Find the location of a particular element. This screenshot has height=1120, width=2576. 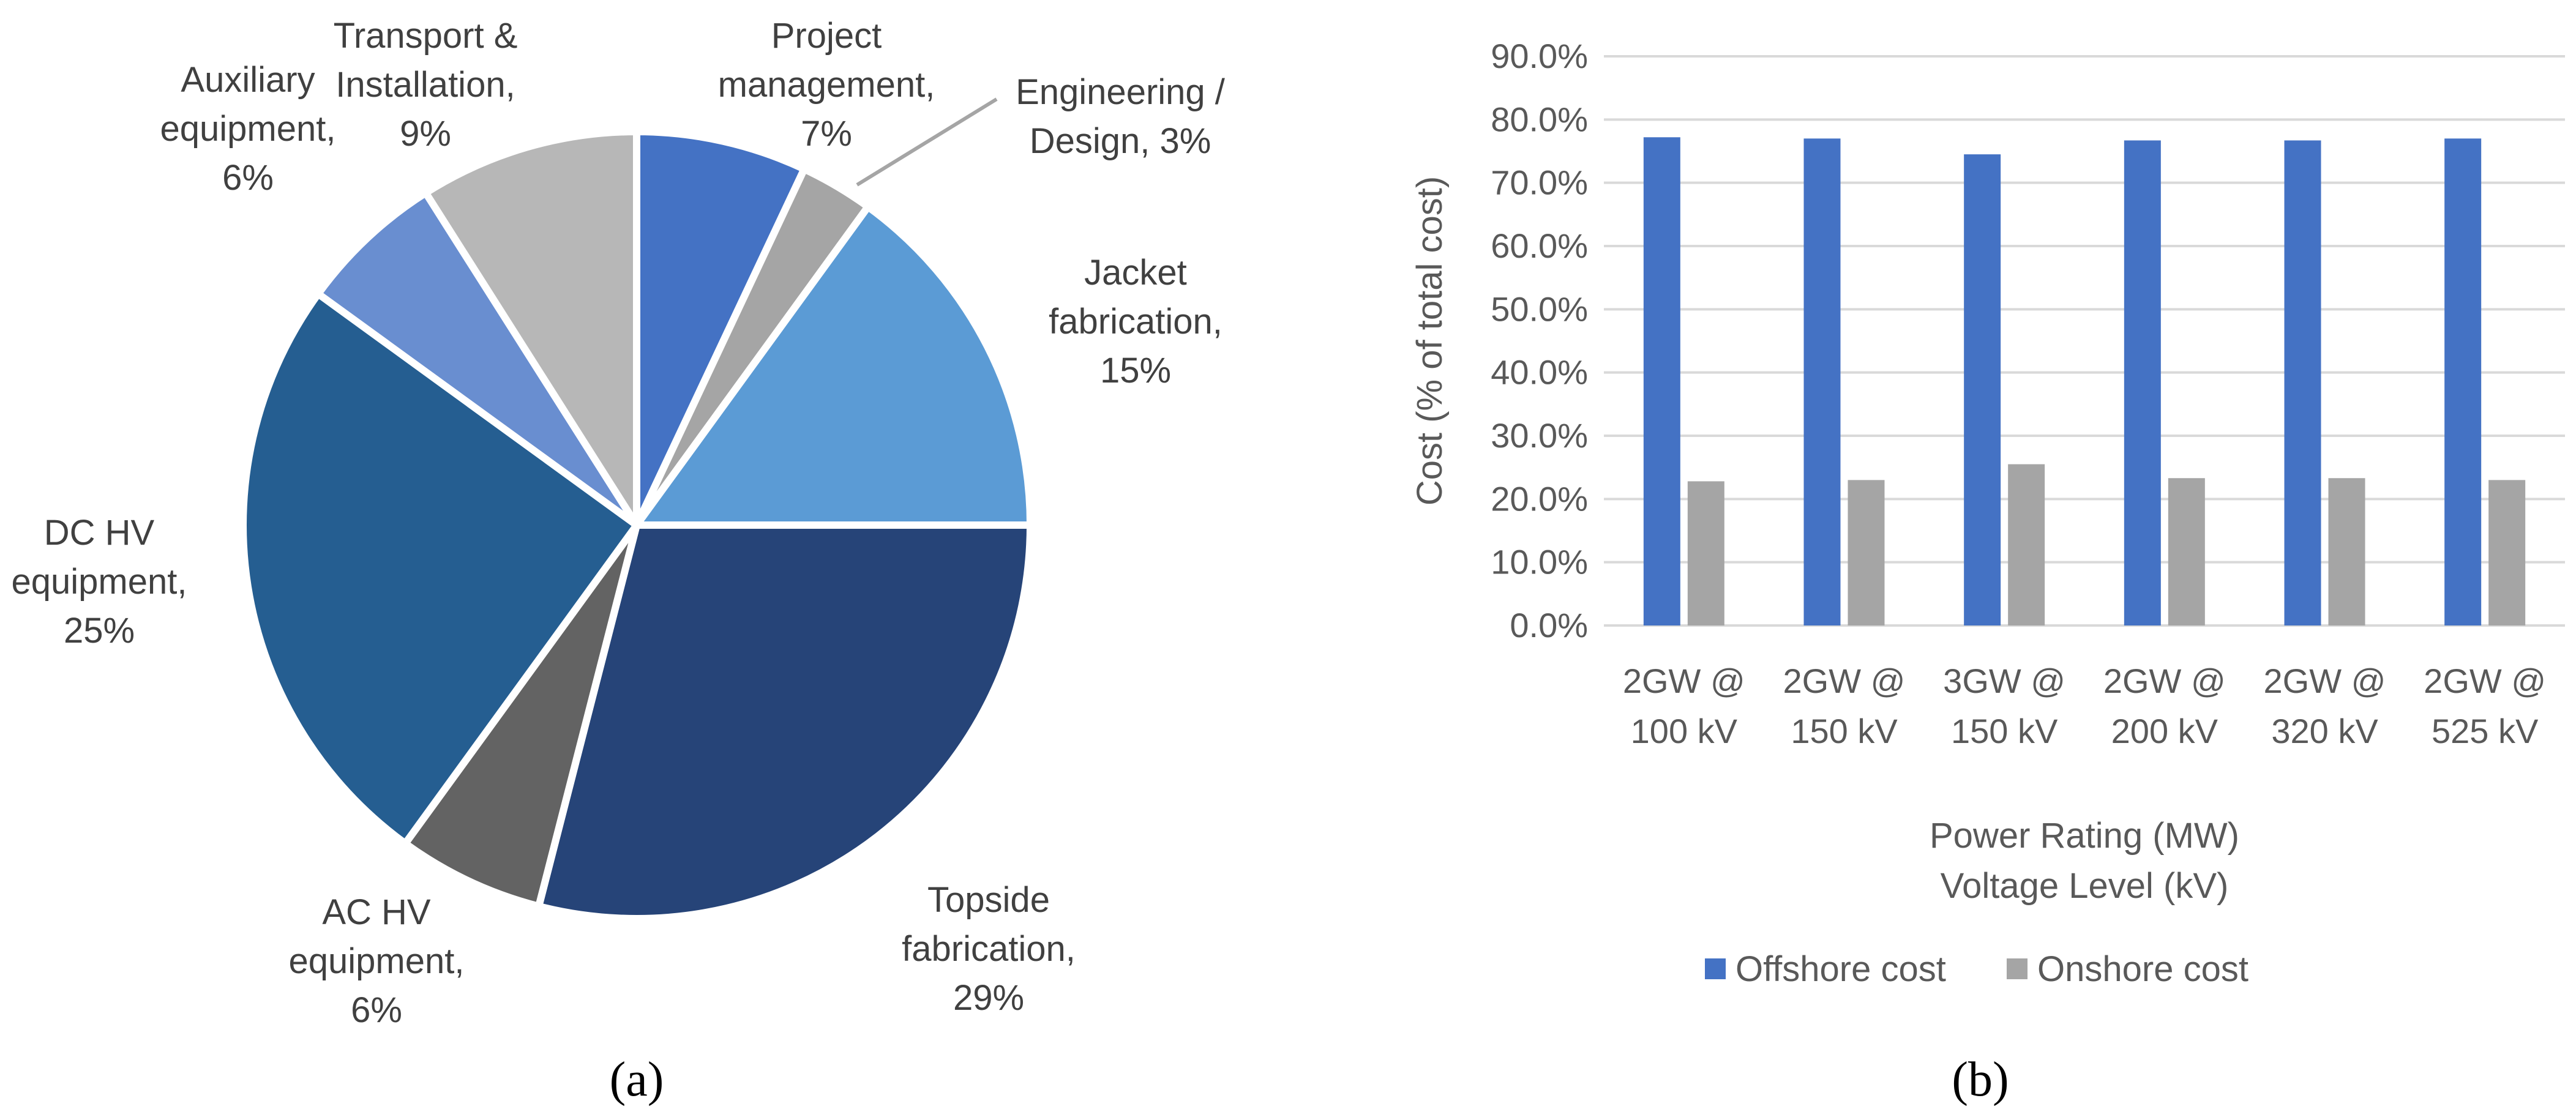

y-tick-label: 70.0% is located at coordinates (1539, 182).